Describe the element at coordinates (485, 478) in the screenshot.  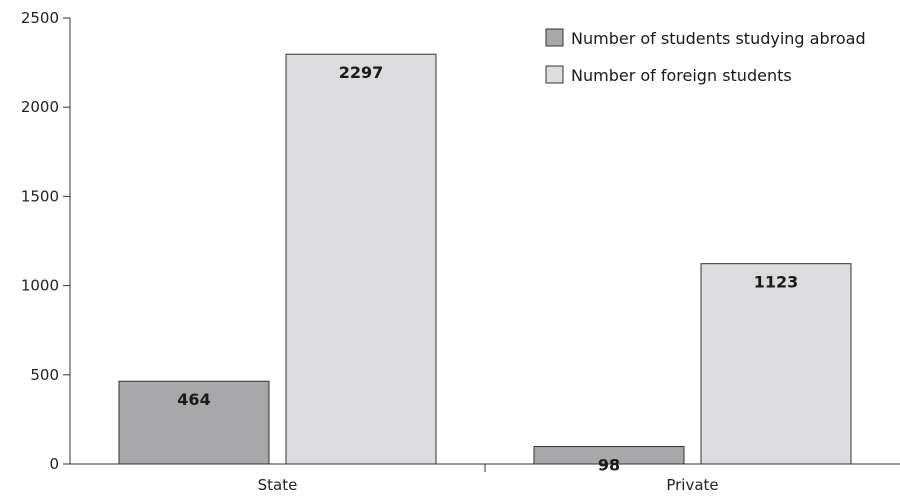
I see `x-axis: State Private` at that location.